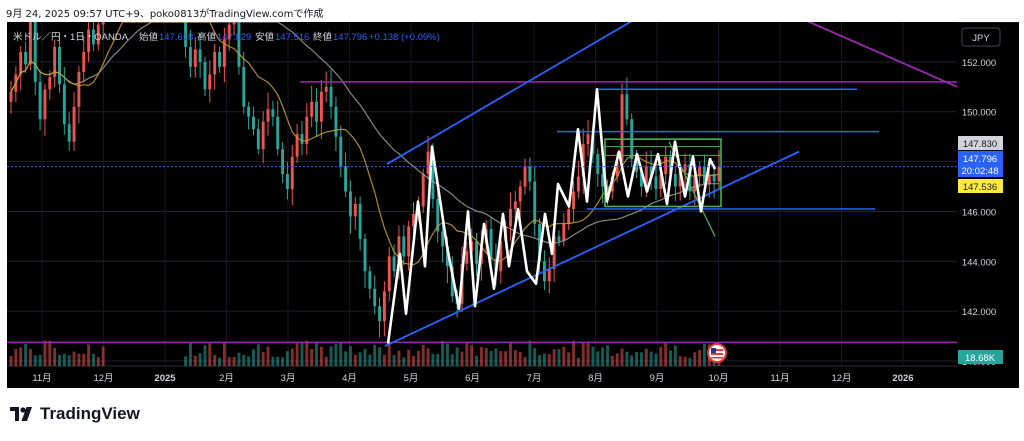 The image size is (1024, 441). What do you see at coordinates (718, 378) in the screenshot?
I see `time-tick-label: 10月` at bounding box center [718, 378].